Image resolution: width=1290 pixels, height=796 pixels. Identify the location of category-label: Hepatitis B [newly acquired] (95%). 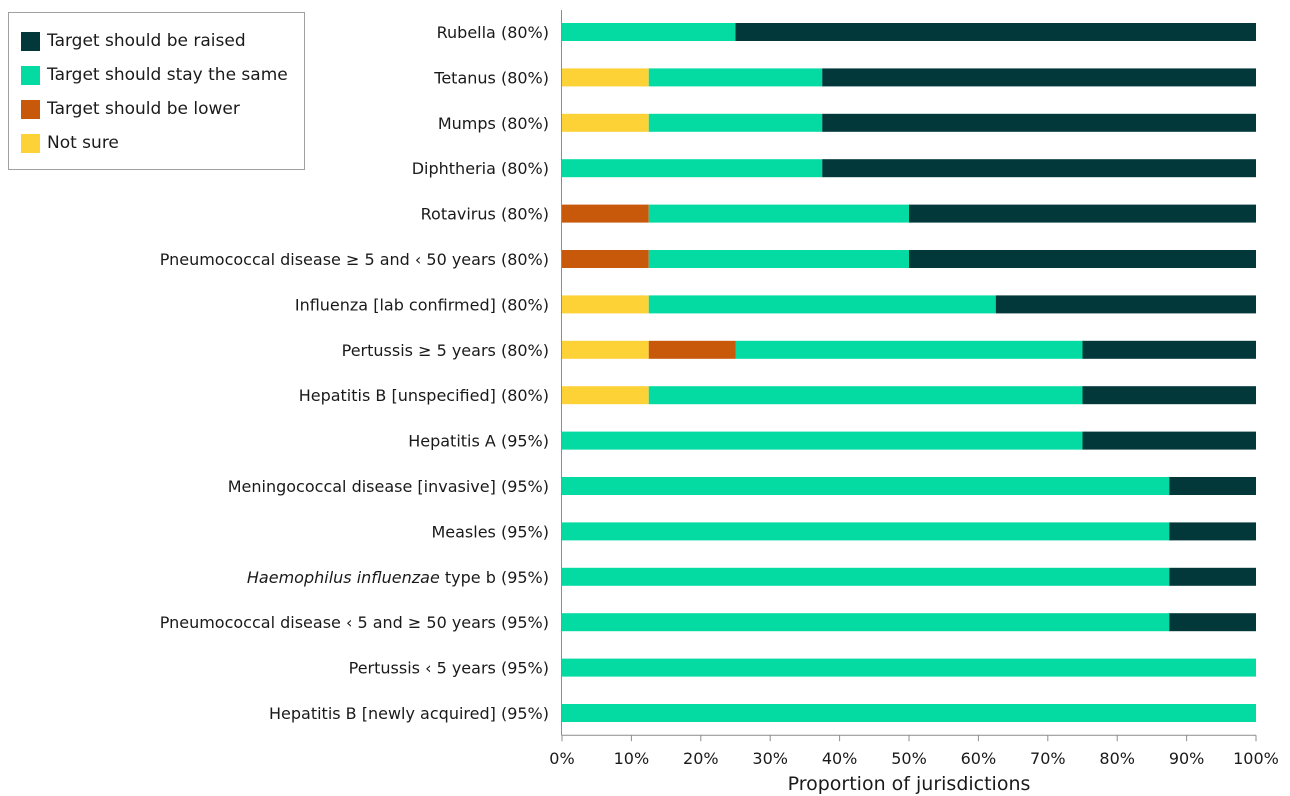
(409, 713).